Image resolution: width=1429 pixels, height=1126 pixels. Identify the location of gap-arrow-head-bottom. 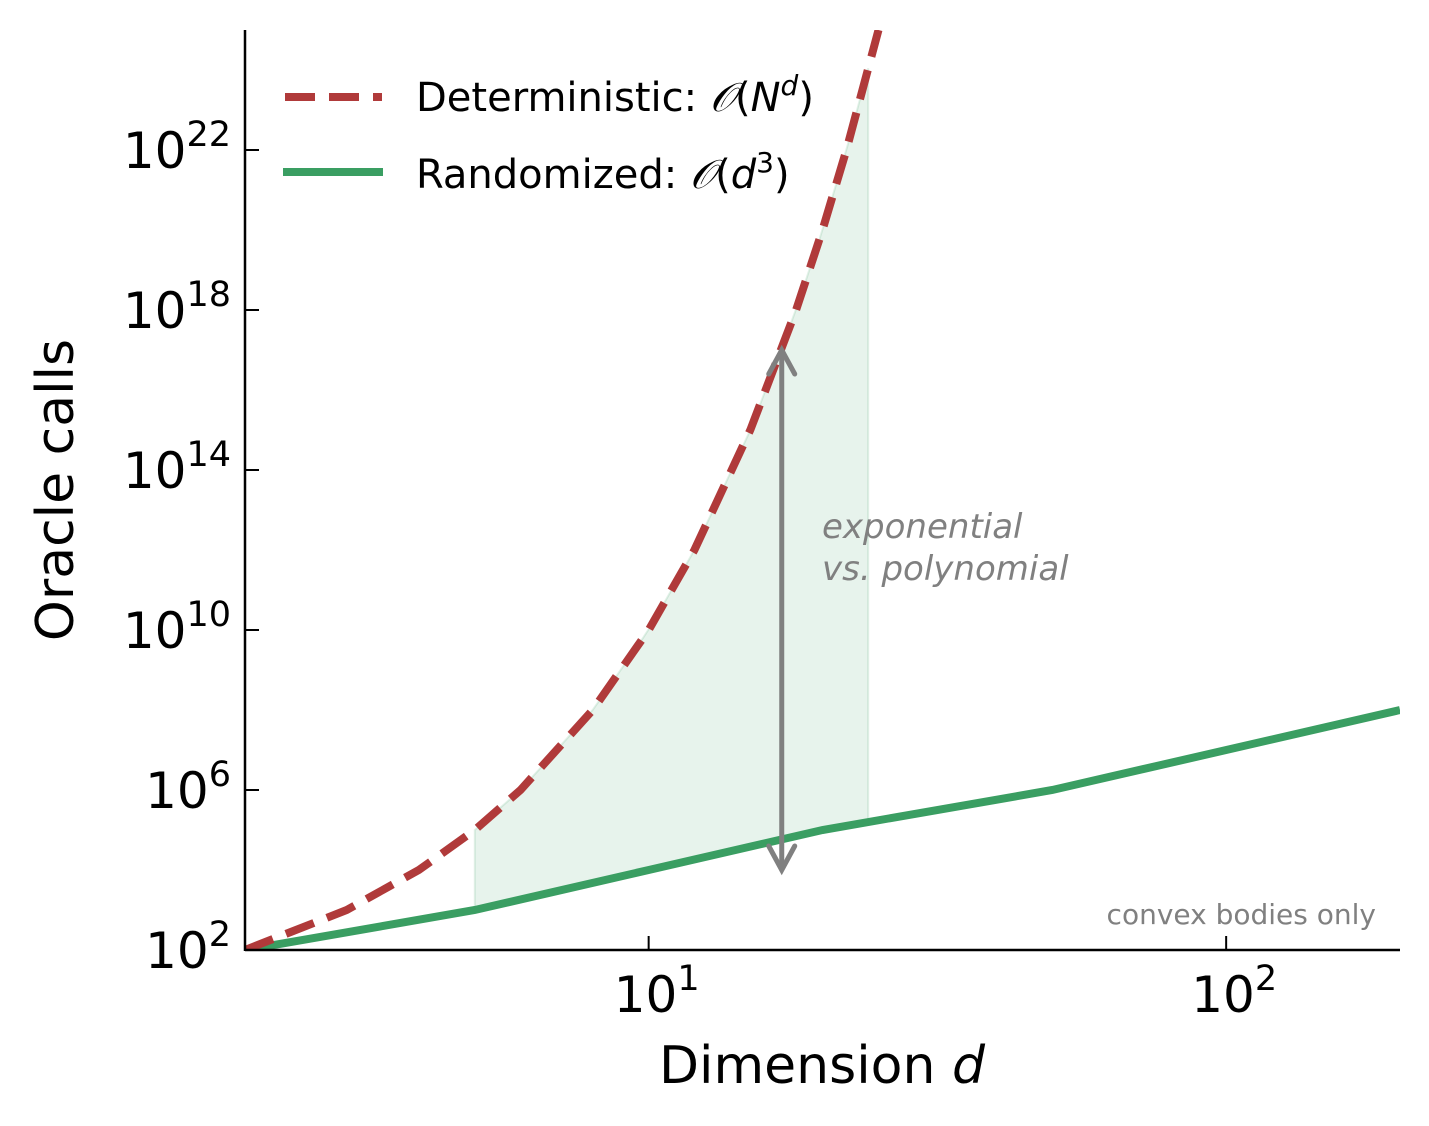
(782, 859).